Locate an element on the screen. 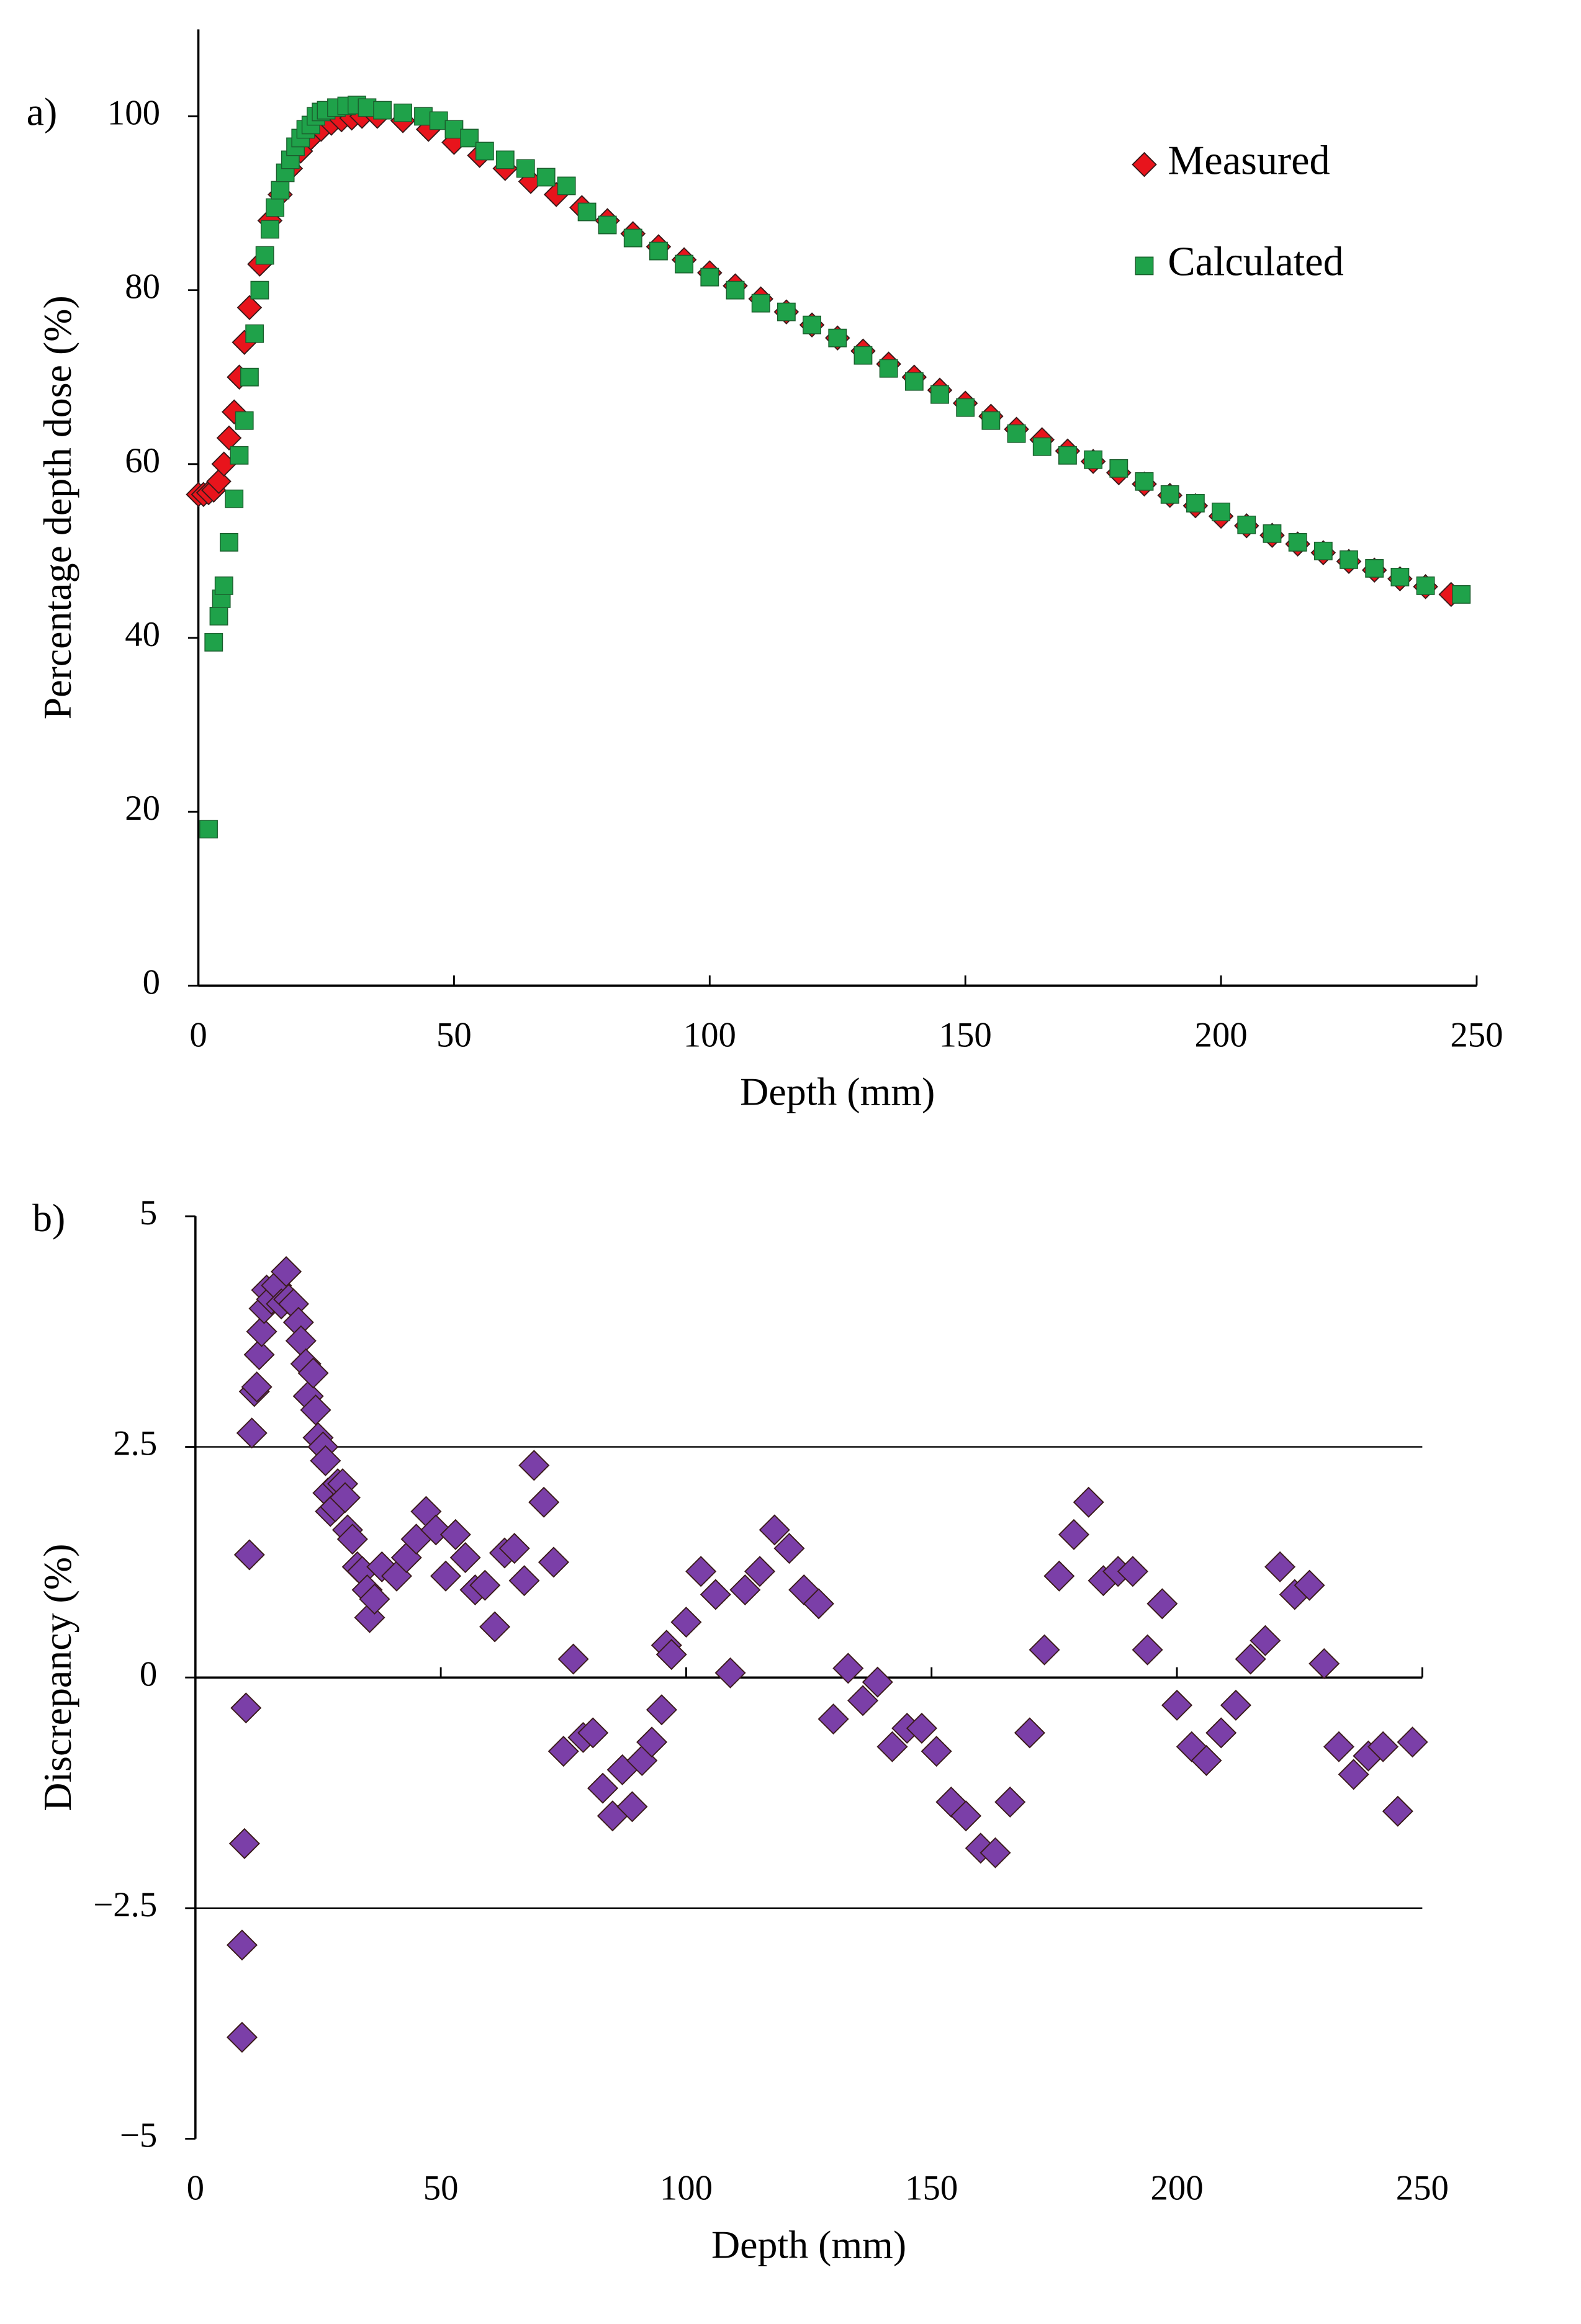 Image resolution: width=1581 pixels, height=2324 pixels. y-tick-label: 5 is located at coordinates (148, 1212).